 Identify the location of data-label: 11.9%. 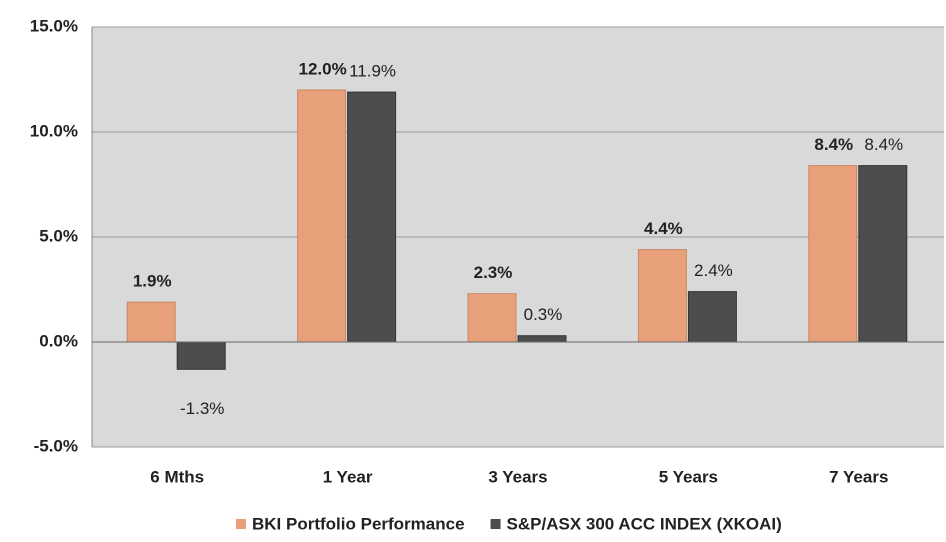
(372, 71).